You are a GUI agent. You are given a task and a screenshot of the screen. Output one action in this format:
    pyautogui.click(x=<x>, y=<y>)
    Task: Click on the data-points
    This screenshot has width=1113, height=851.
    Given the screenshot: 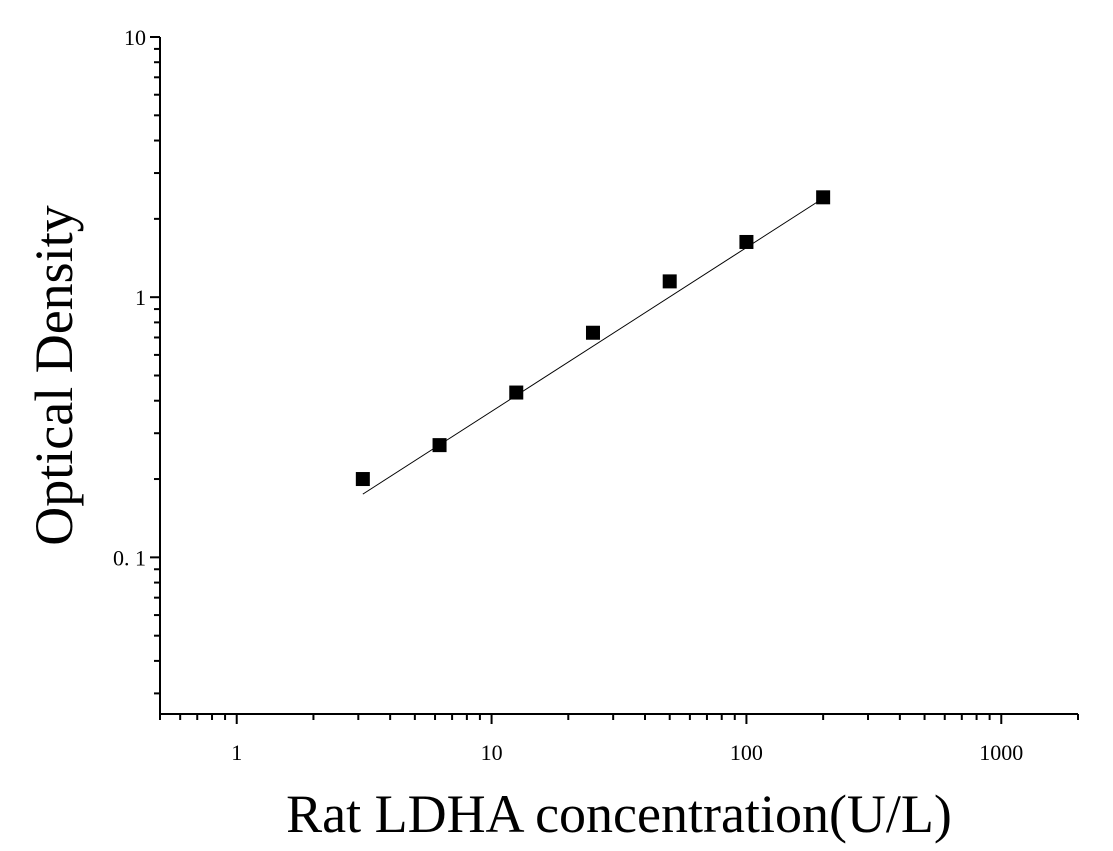 What is the action you would take?
    pyautogui.click(x=593, y=338)
    